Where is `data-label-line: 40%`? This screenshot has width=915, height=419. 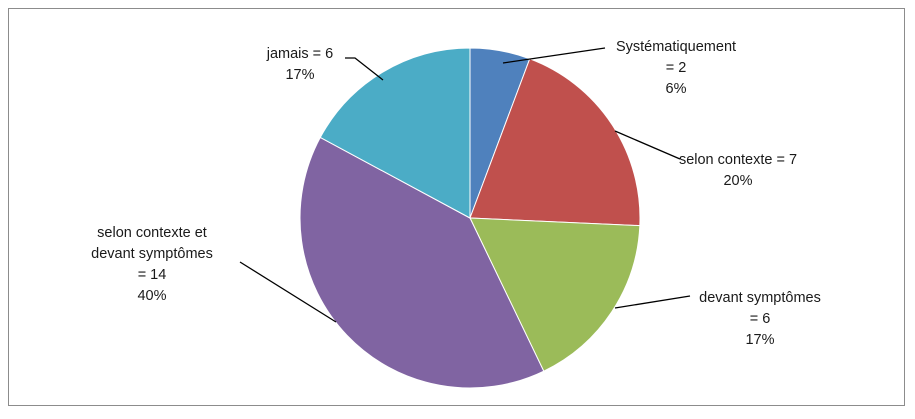 data-label-line: 40% is located at coordinates (151, 296).